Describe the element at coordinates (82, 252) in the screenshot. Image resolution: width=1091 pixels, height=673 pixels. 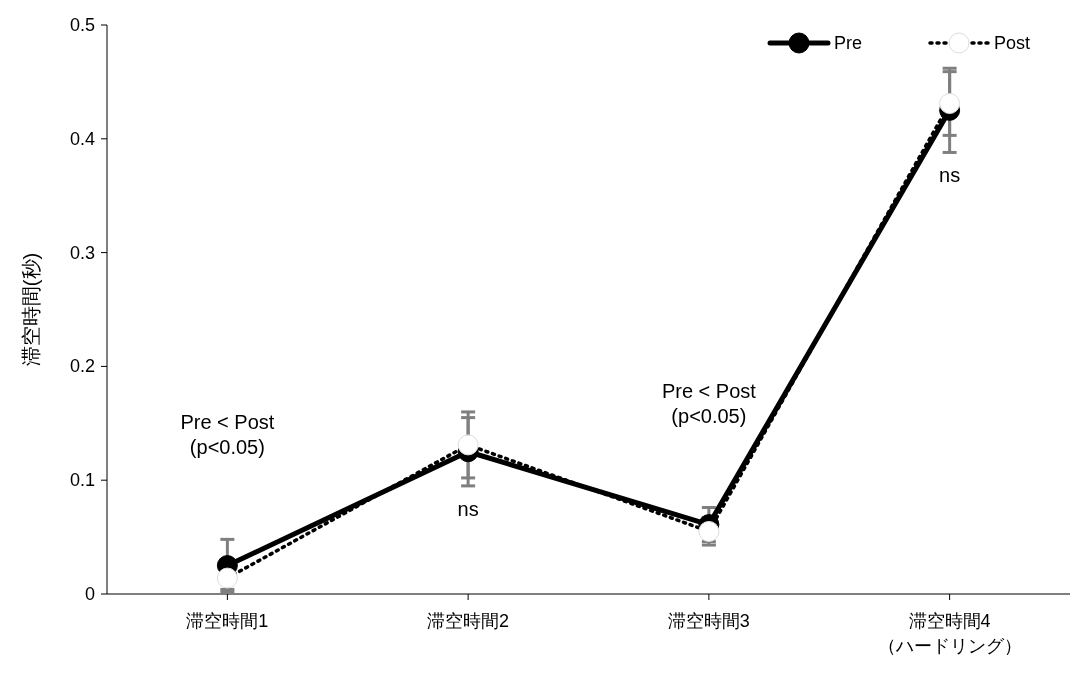
I see `y-tick-label: 0.3` at that location.